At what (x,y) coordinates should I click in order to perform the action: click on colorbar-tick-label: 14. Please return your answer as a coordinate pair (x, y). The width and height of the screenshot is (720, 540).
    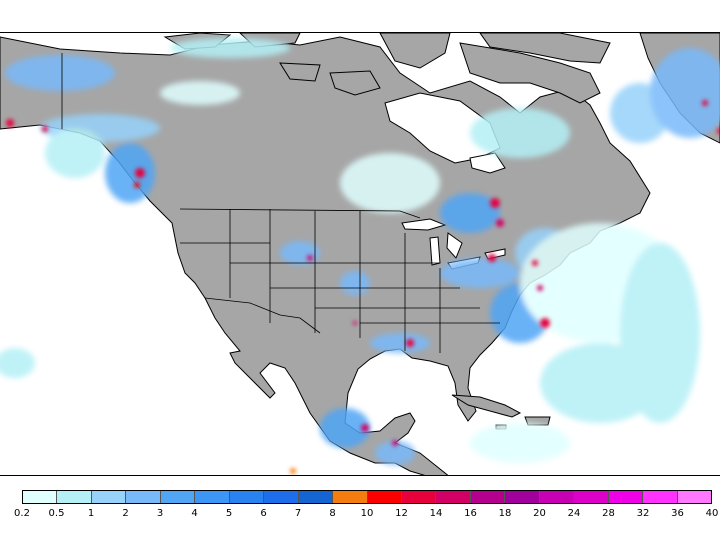
    Looking at the image, I should click on (436, 513).